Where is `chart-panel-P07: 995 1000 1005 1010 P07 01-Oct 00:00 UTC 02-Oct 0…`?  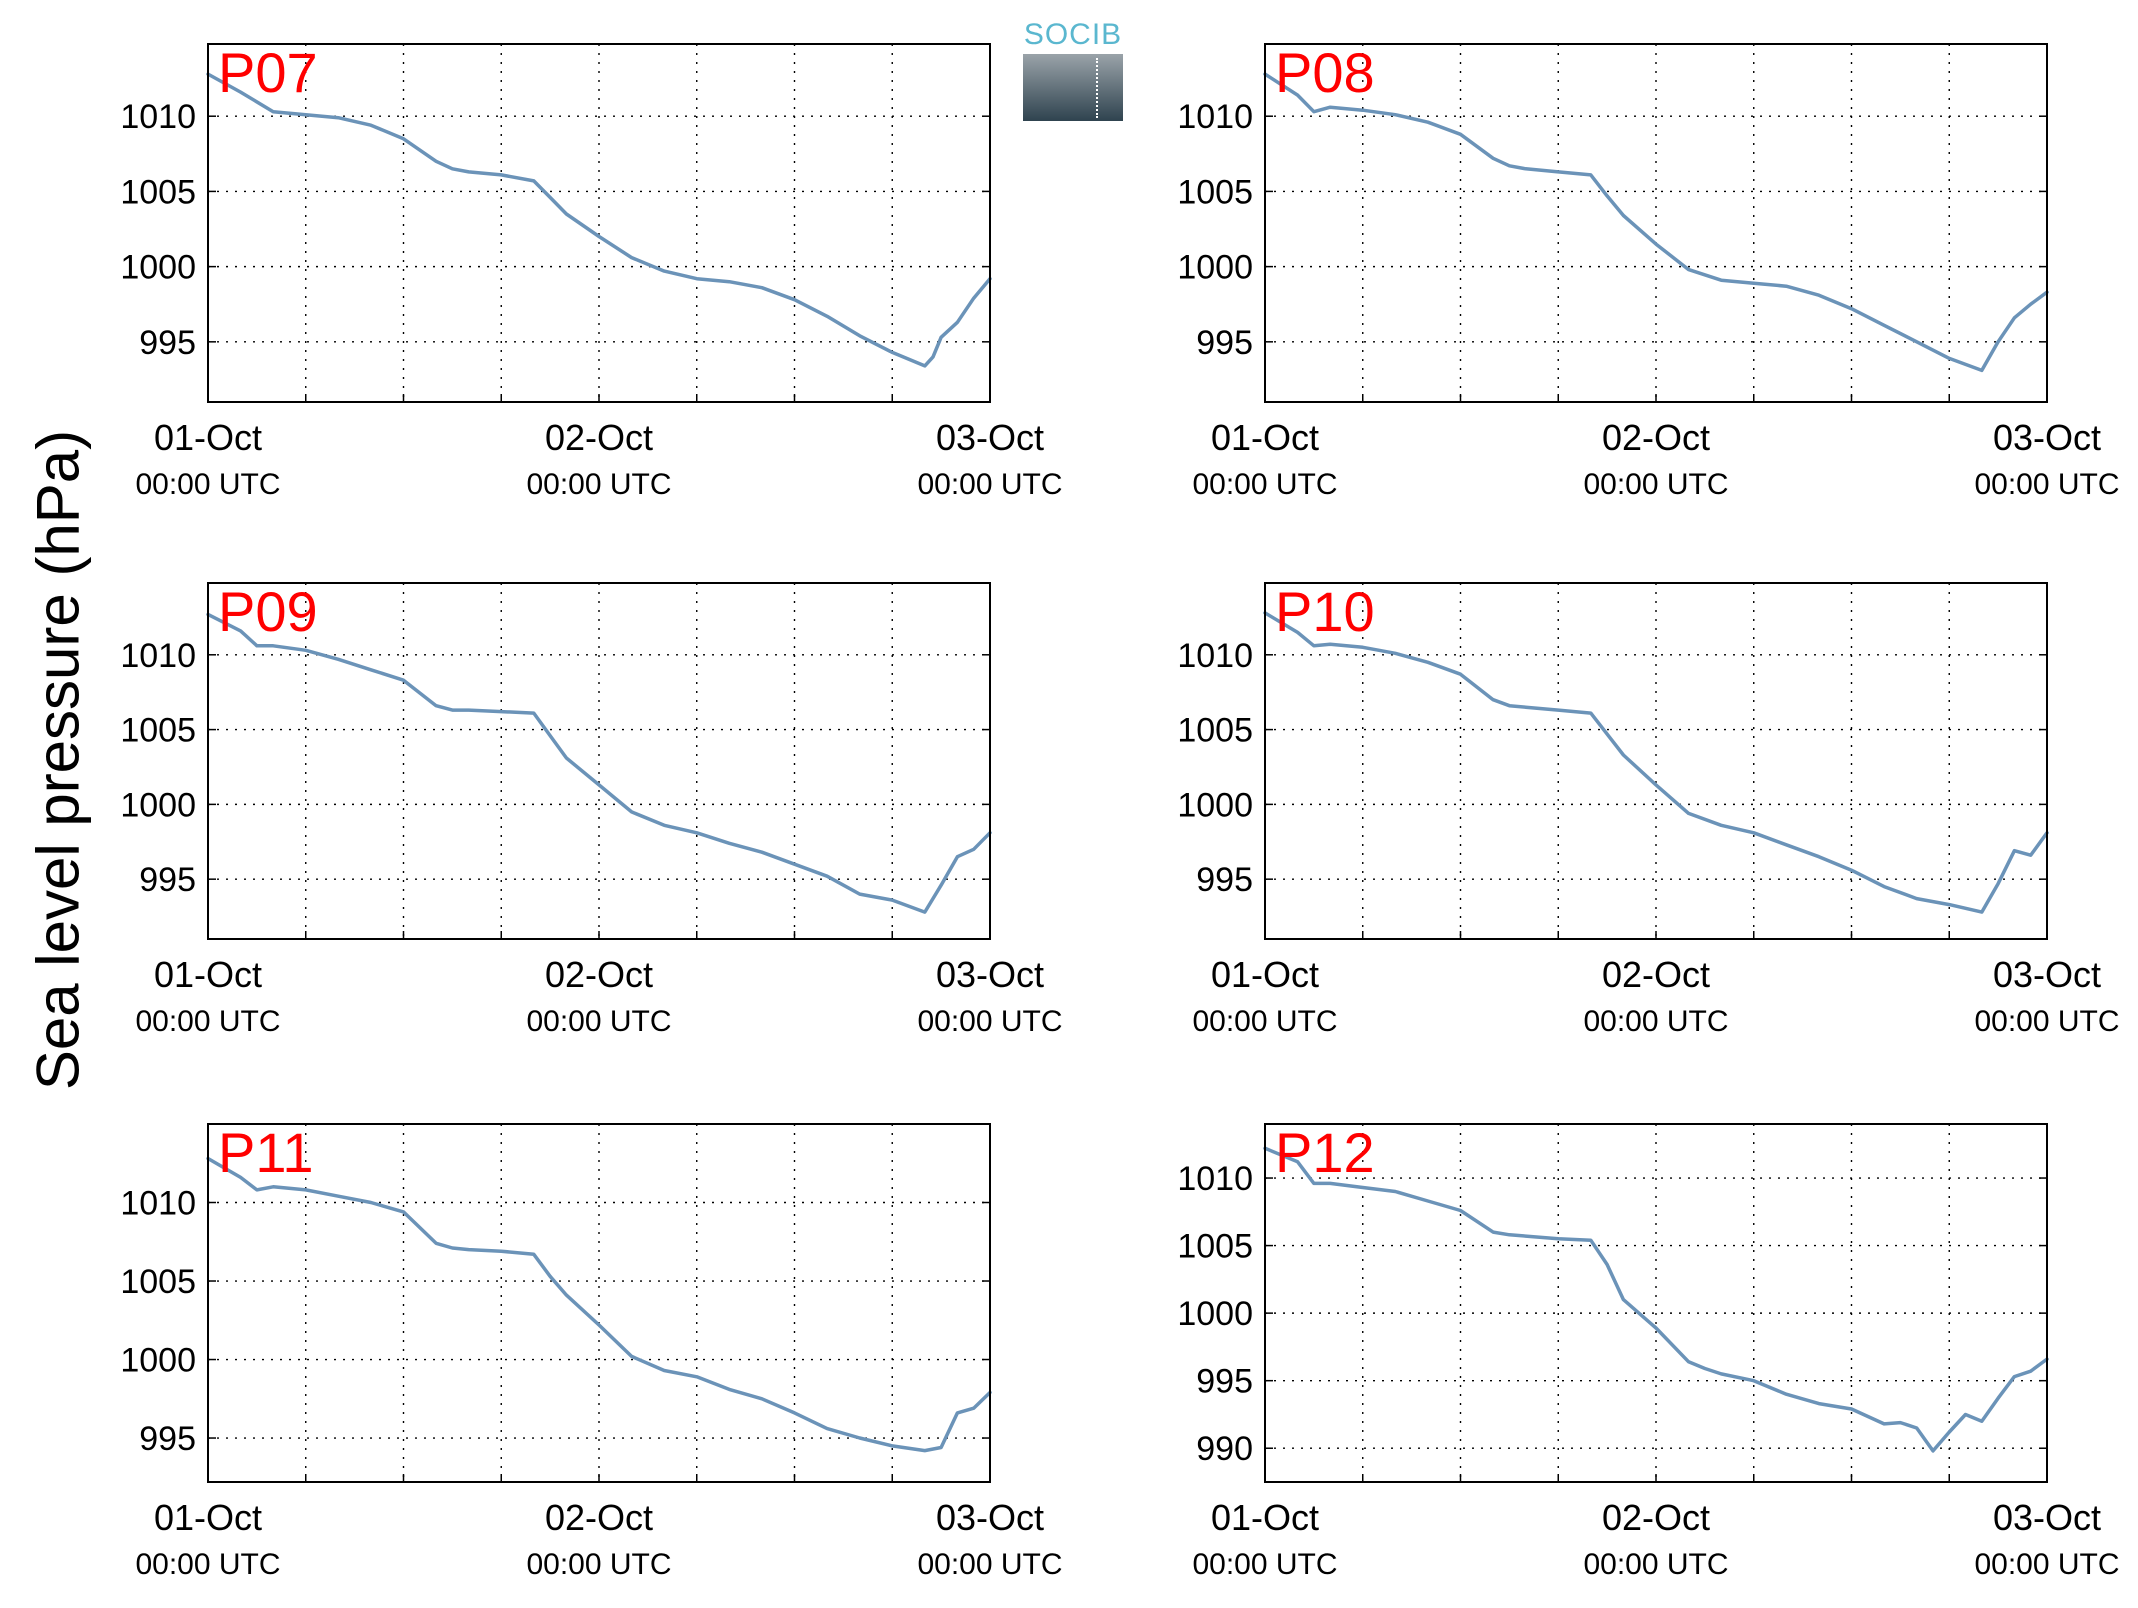 chart-panel-P07: 995 1000 1005 1010 P07 01-Oct 00:00 UTC 02-Oct 0… is located at coordinates (591, 271).